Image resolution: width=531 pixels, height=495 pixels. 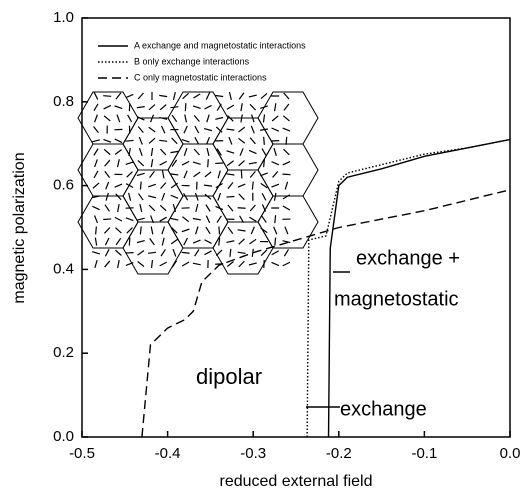 I want to click on y-tick-label: 0.2, so click(x=63, y=352).